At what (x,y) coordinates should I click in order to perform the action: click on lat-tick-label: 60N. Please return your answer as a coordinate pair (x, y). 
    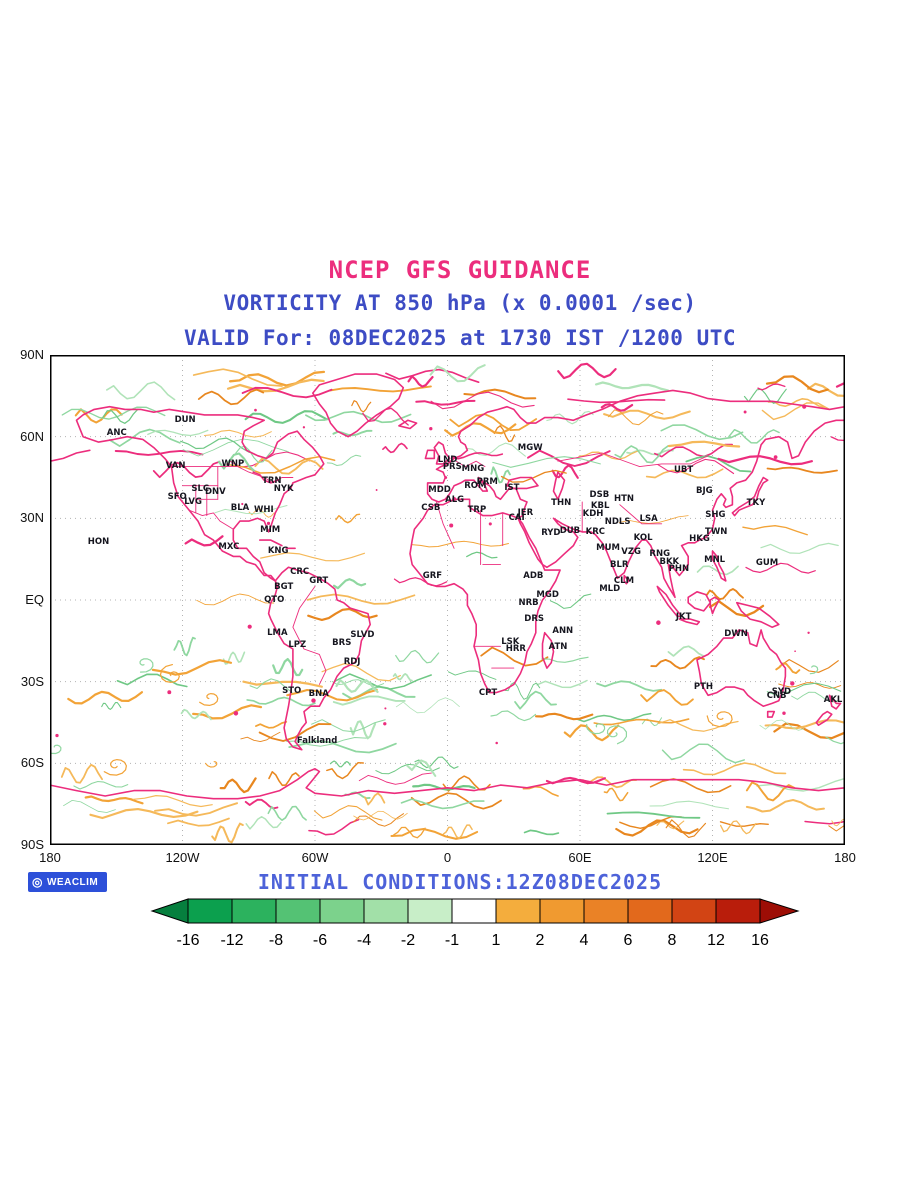
    Looking at the image, I should click on (32, 436).